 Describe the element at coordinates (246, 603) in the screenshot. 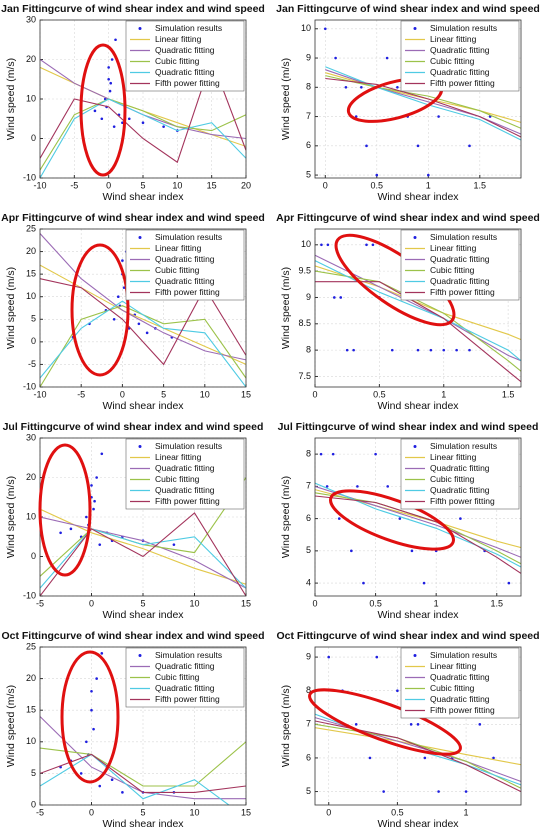

I see `x-tick-label: 15` at that location.